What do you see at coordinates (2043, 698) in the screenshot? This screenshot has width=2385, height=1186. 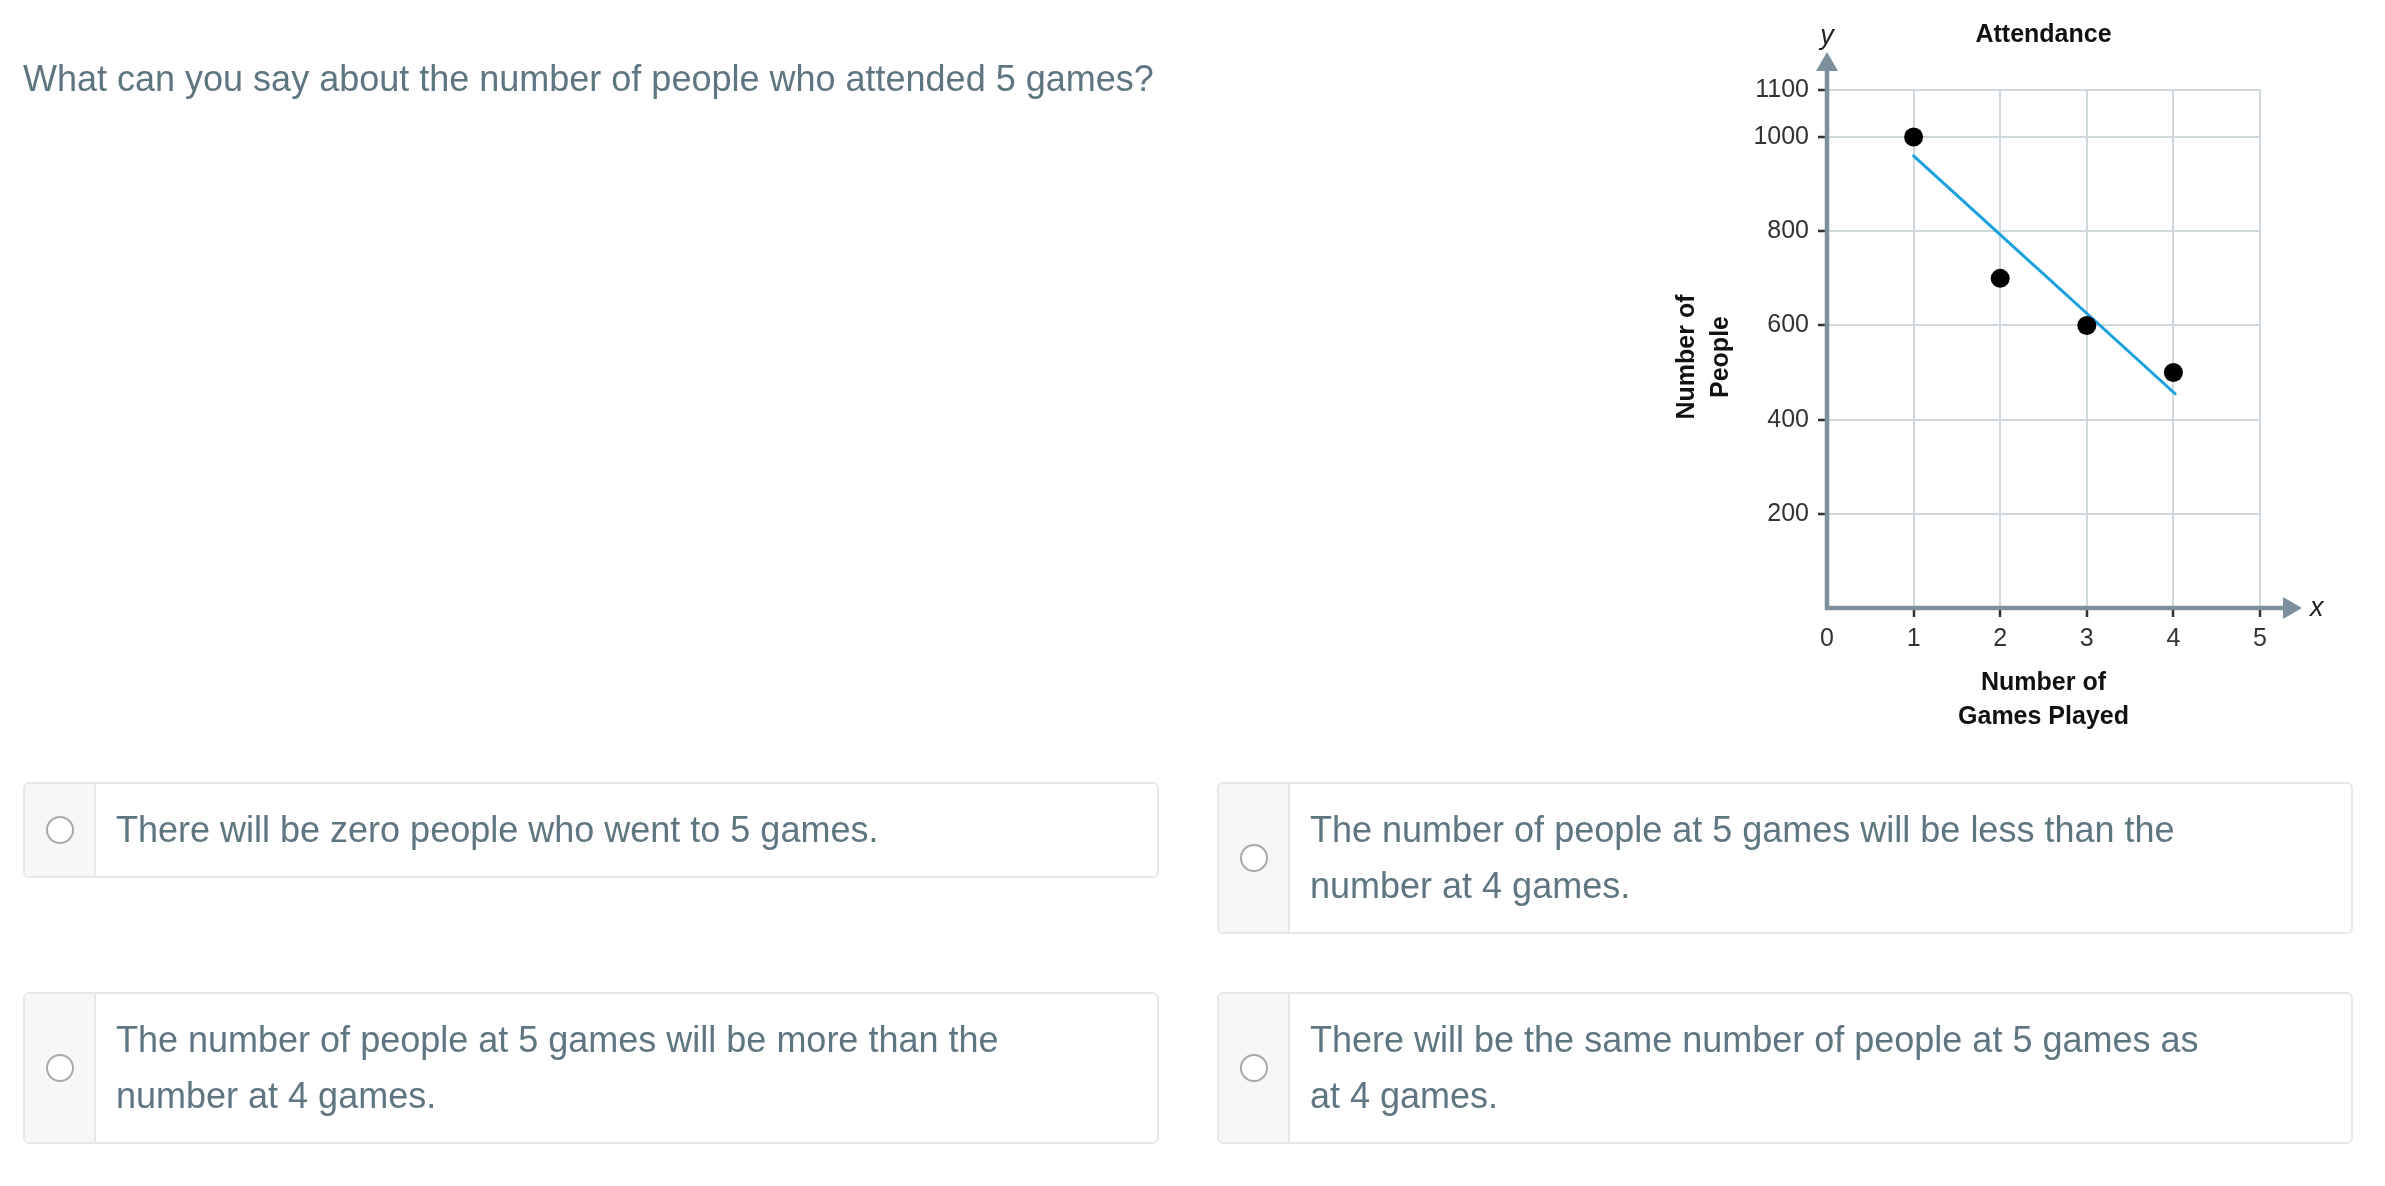 I see `x-axis-title: Number of Games Played` at bounding box center [2043, 698].